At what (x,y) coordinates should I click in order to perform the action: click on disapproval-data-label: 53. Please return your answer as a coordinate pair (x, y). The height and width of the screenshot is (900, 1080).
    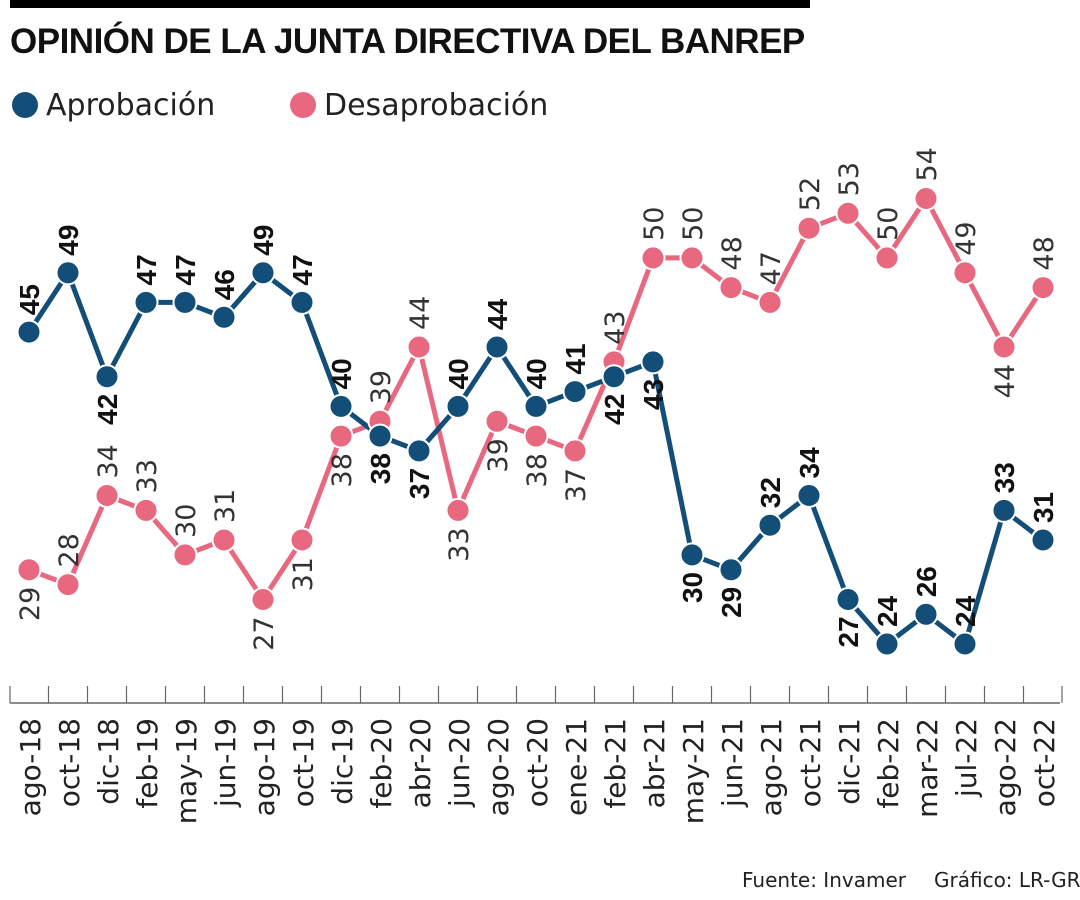
    Looking at the image, I should click on (849, 179).